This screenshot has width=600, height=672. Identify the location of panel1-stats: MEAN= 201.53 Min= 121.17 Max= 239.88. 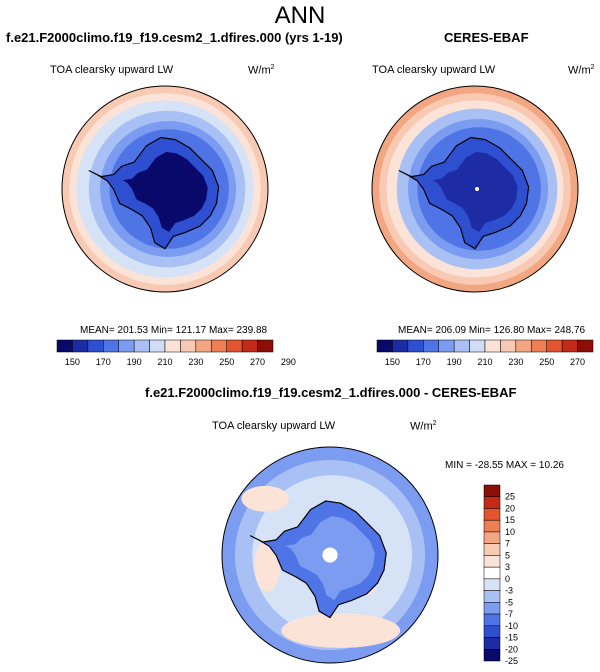
(174, 330).